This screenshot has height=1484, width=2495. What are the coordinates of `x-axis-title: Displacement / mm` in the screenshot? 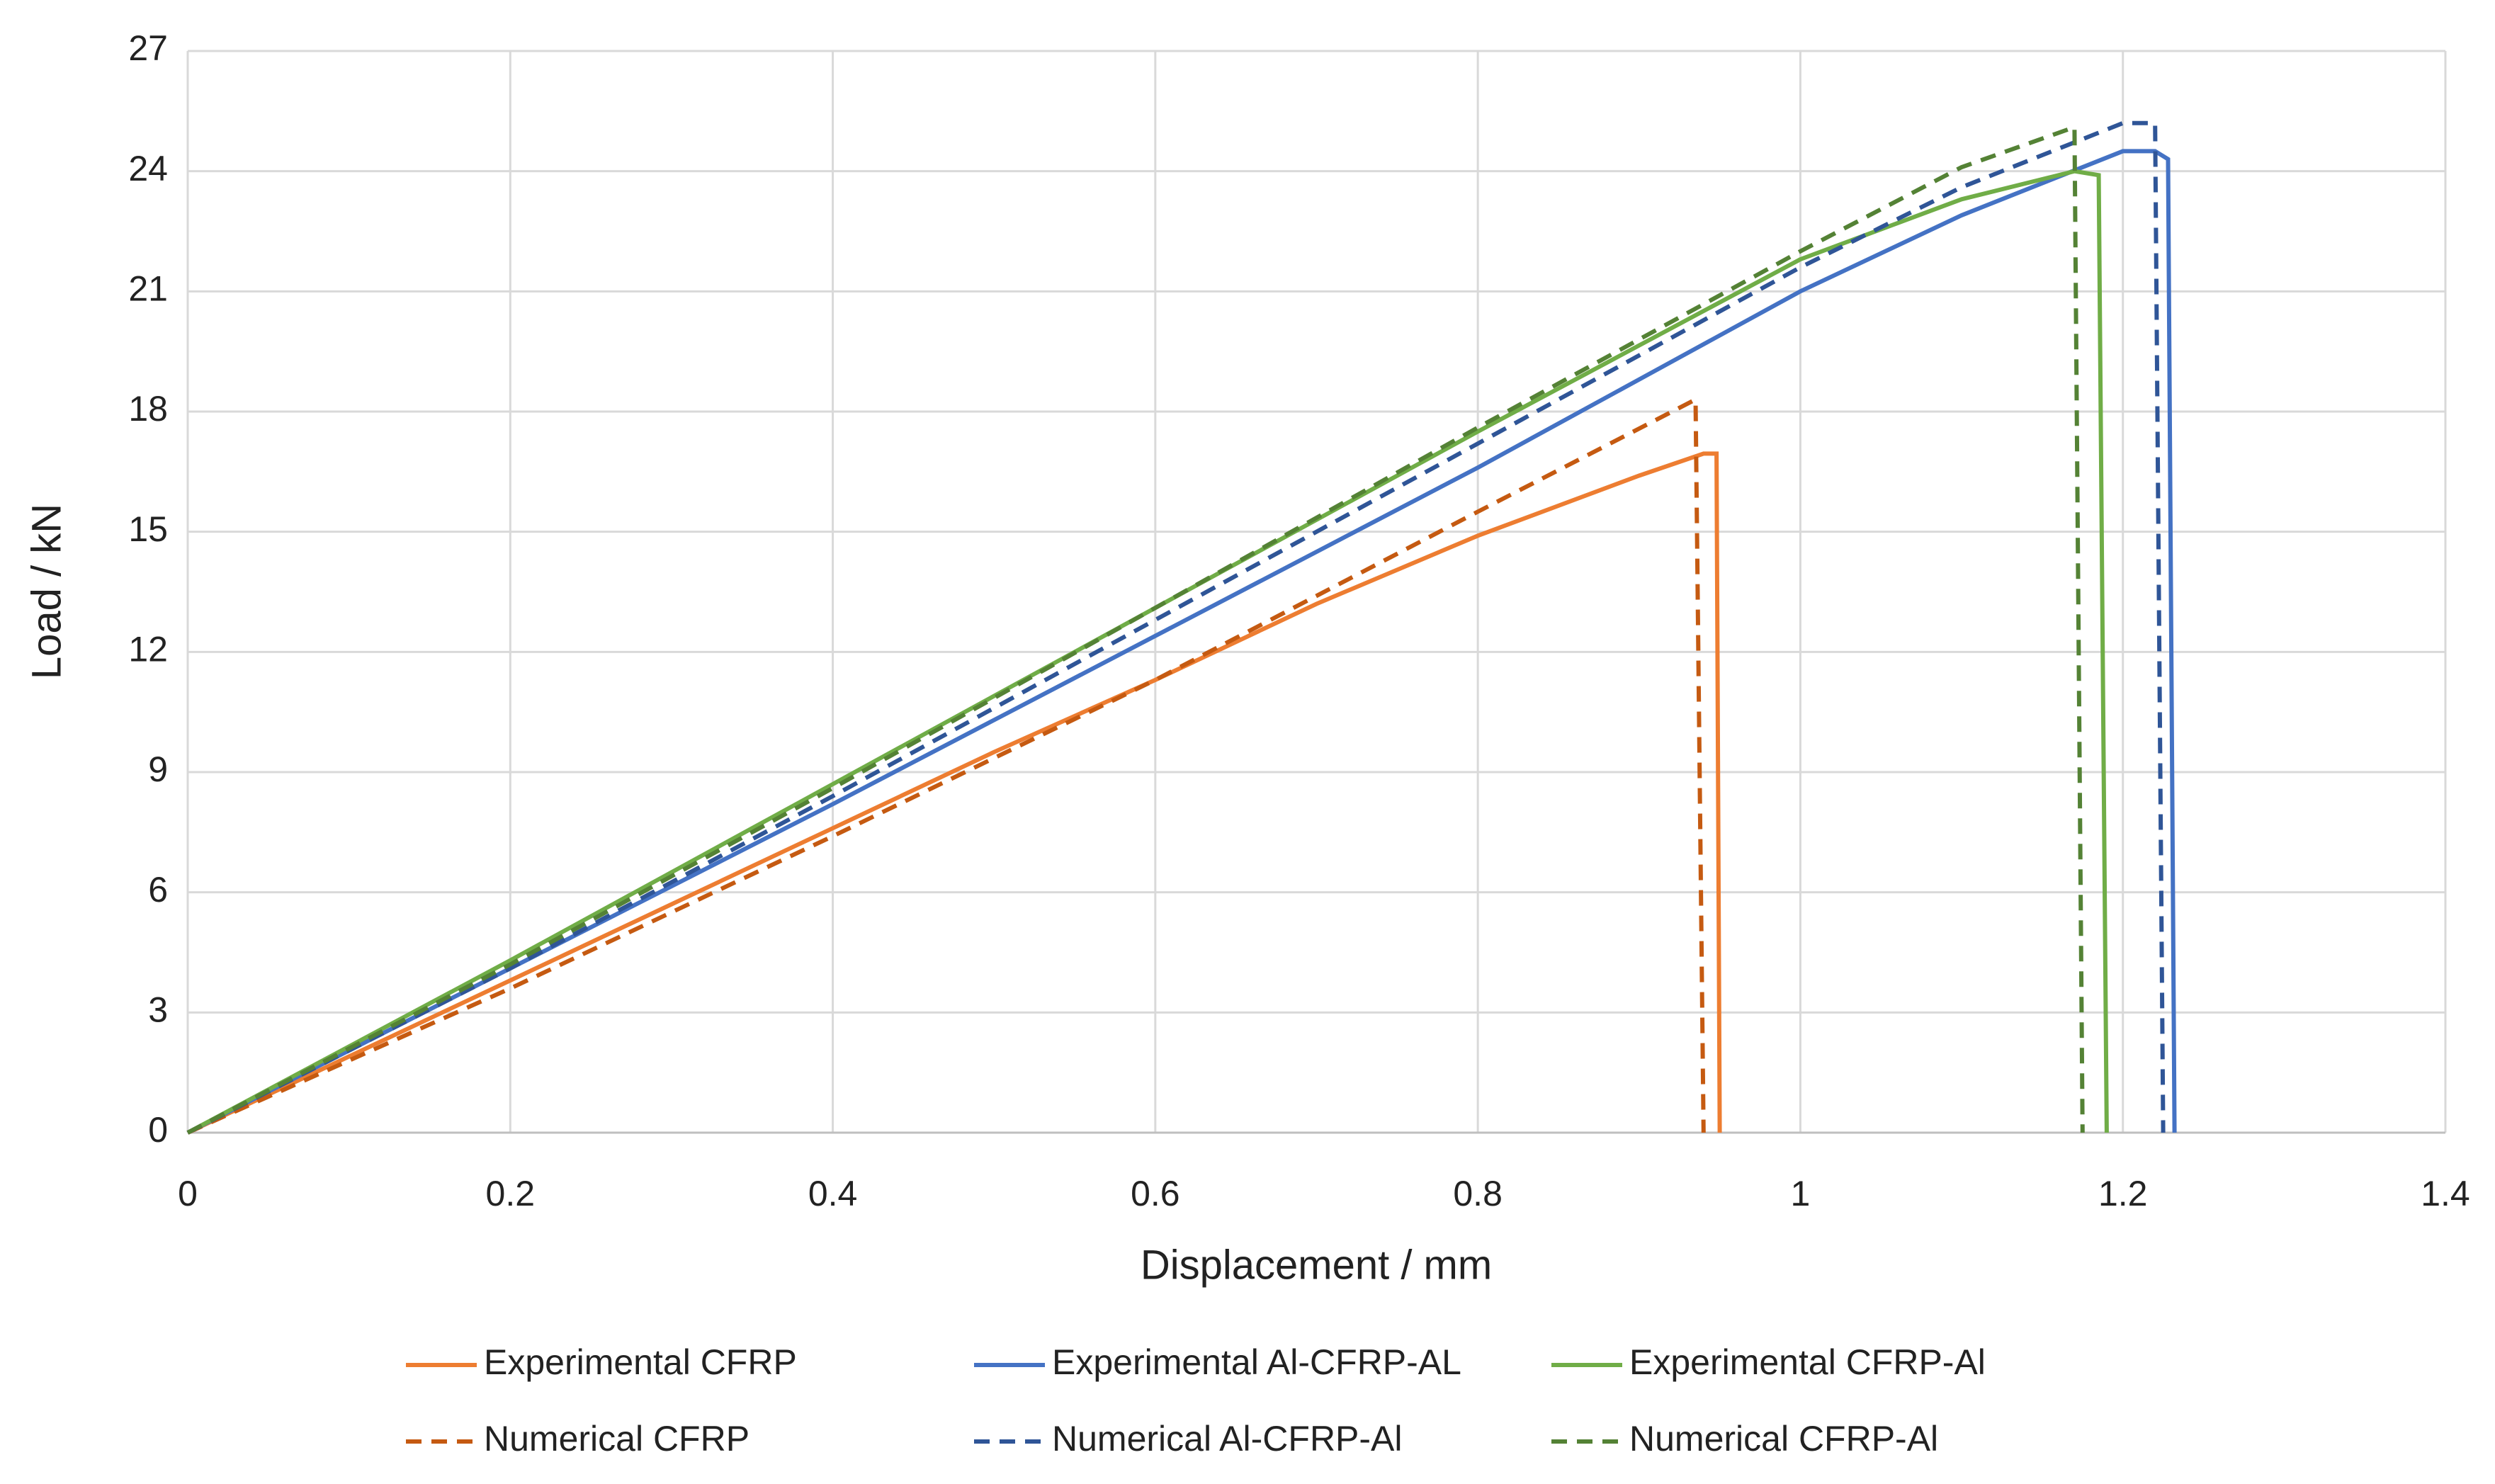 It's located at (1316, 1265).